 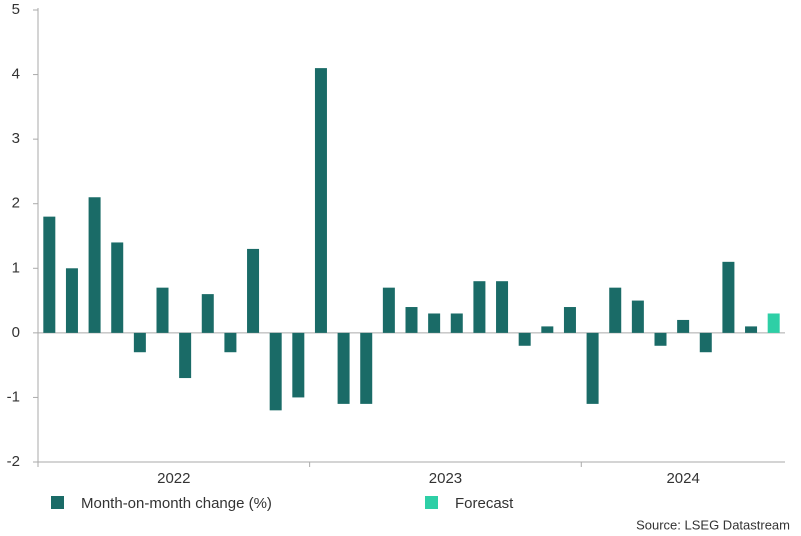 I want to click on y-tick-label: 1, so click(x=16, y=267).